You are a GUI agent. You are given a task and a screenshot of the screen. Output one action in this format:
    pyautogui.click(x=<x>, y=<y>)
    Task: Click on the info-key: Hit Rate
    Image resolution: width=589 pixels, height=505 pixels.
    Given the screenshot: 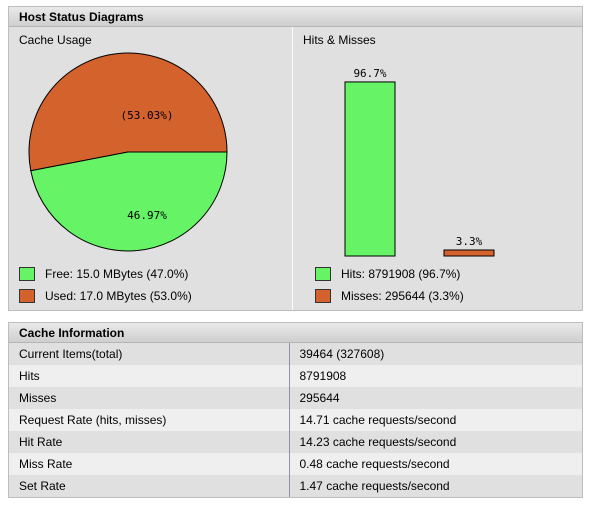 What is the action you would take?
    pyautogui.click(x=149, y=442)
    